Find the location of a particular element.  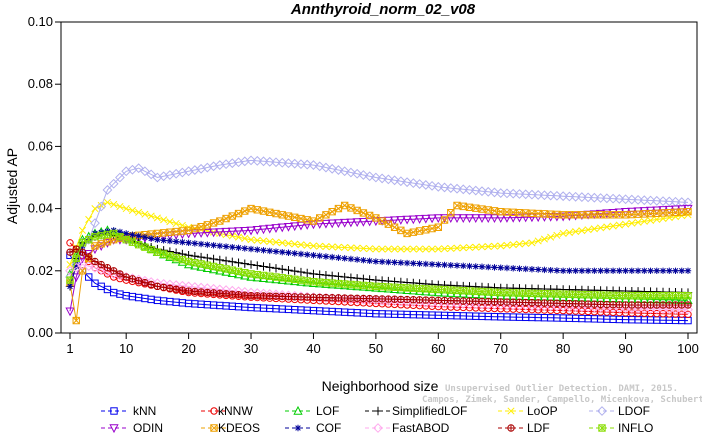

x-tick-label: 60 is located at coordinates (438, 348).